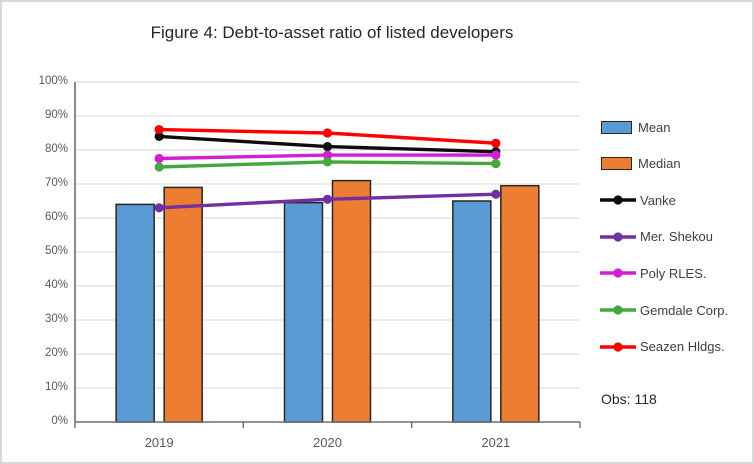 This screenshot has height=464, width=754. I want to click on y-tick-label: 40%, so click(56, 285).